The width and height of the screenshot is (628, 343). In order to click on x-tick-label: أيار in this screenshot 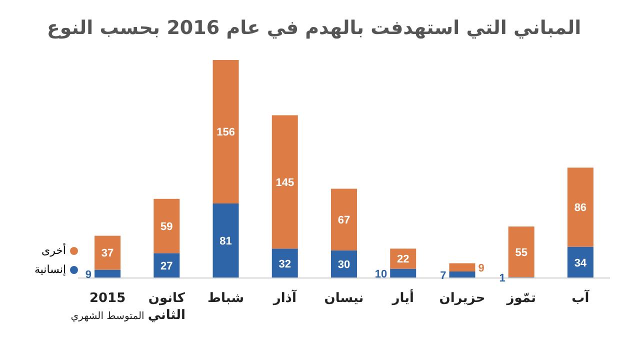, I will do `click(402, 297)`.